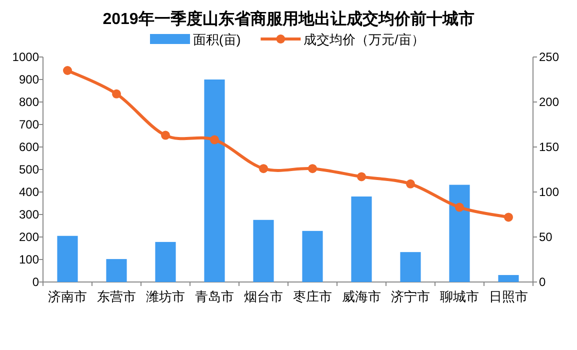 This screenshot has height=350, width=577. What do you see at coordinates (29, 79) in the screenshot?
I see `y-tick-label: 900` at bounding box center [29, 79].